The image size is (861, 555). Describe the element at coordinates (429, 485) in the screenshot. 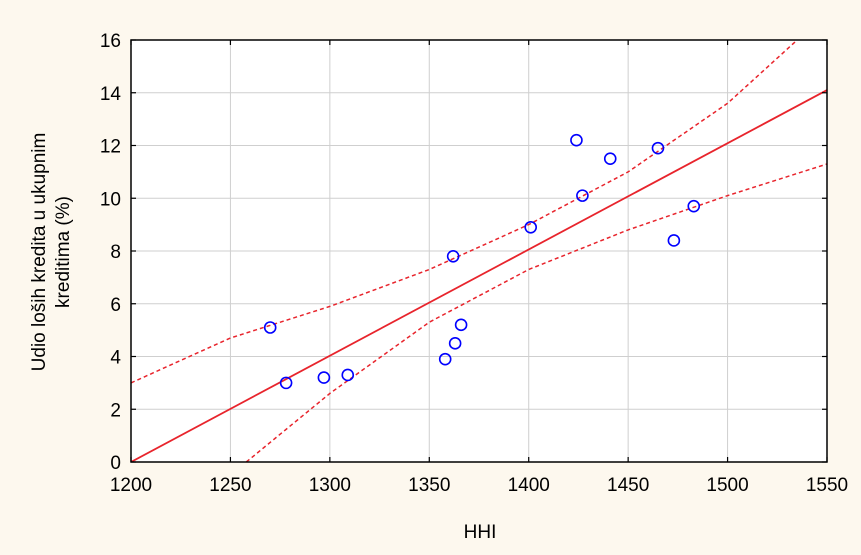

I see `x-tick-label: 1350` at that location.